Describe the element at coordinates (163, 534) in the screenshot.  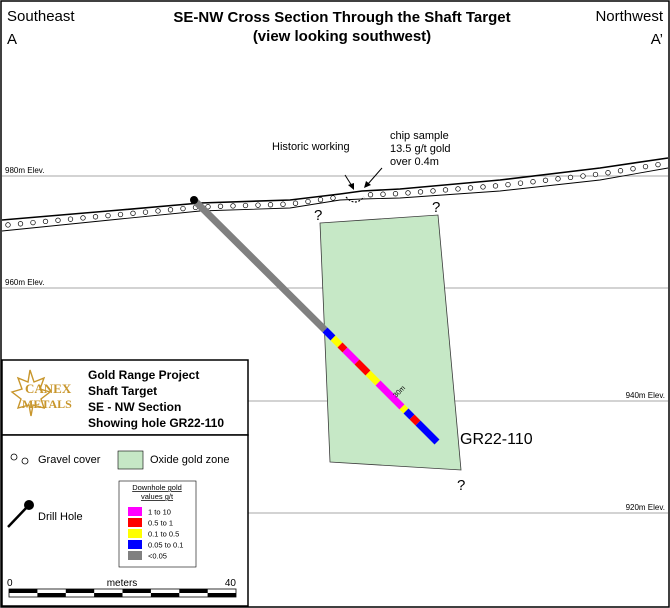
I see `gold-class-label: 0.1 to 0.5` at that location.